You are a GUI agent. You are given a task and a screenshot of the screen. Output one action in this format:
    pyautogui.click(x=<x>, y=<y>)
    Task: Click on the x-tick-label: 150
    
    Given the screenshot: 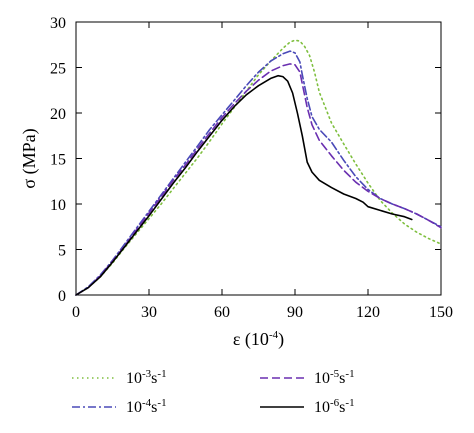 What is the action you would take?
    pyautogui.click(x=441, y=312)
    